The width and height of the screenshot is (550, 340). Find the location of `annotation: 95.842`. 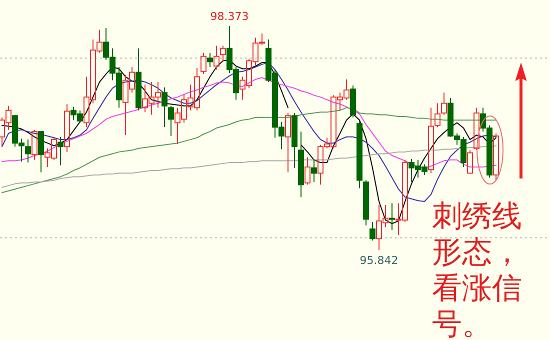

annotation: 95.842 is located at coordinates (379, 260).